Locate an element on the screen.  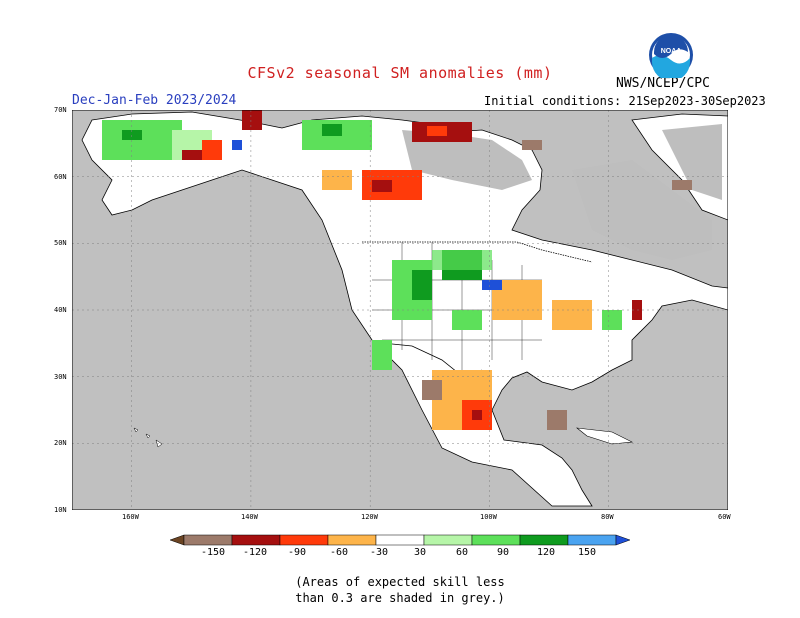
logo-text: NOAA is located at coordinates (671, 51).